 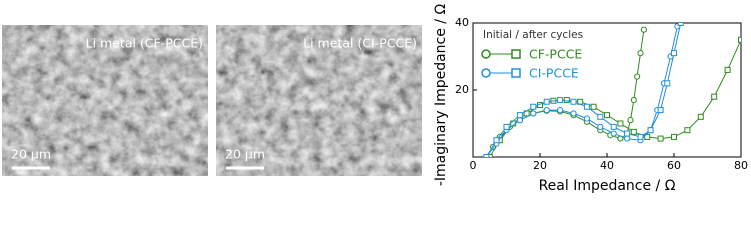 What do you see at coordinates (473, 165) in the screenshot?
I see `x-tick-label: 0` at bounding box center [473, 165].